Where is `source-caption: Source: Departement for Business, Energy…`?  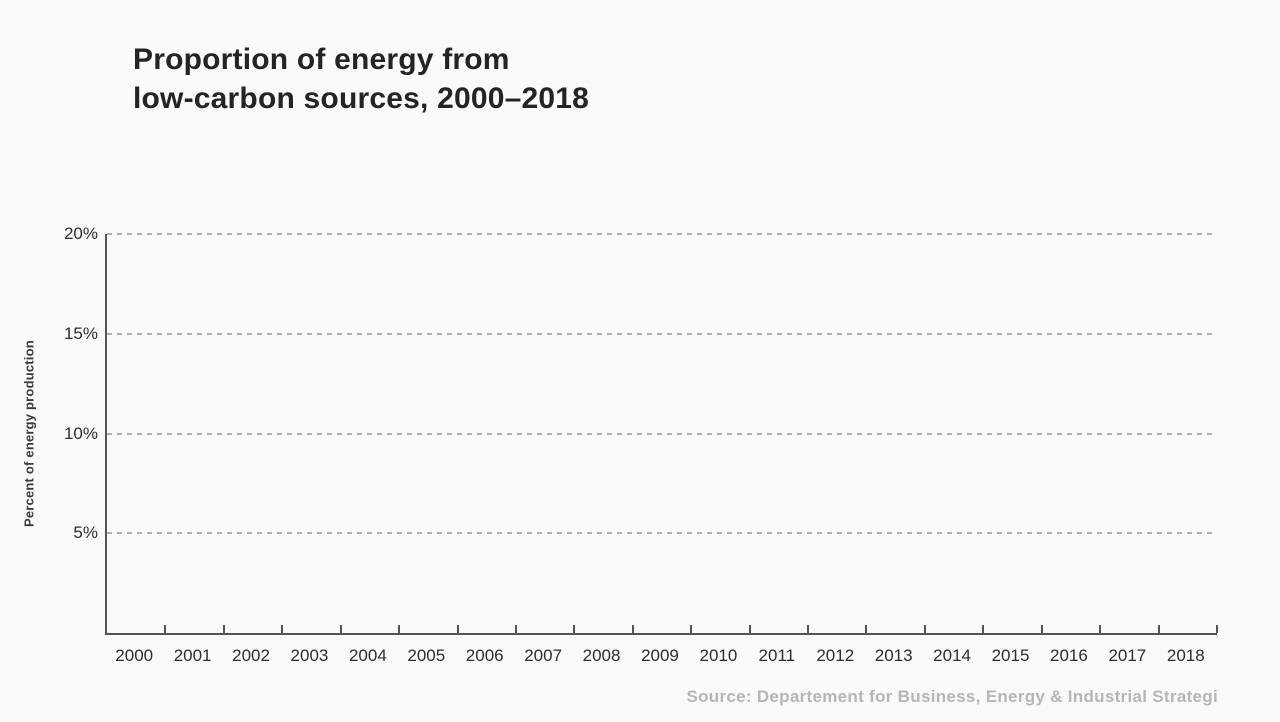
source-caption: Source: Departement for Business, Energy… is located at coordinates (952, 696).